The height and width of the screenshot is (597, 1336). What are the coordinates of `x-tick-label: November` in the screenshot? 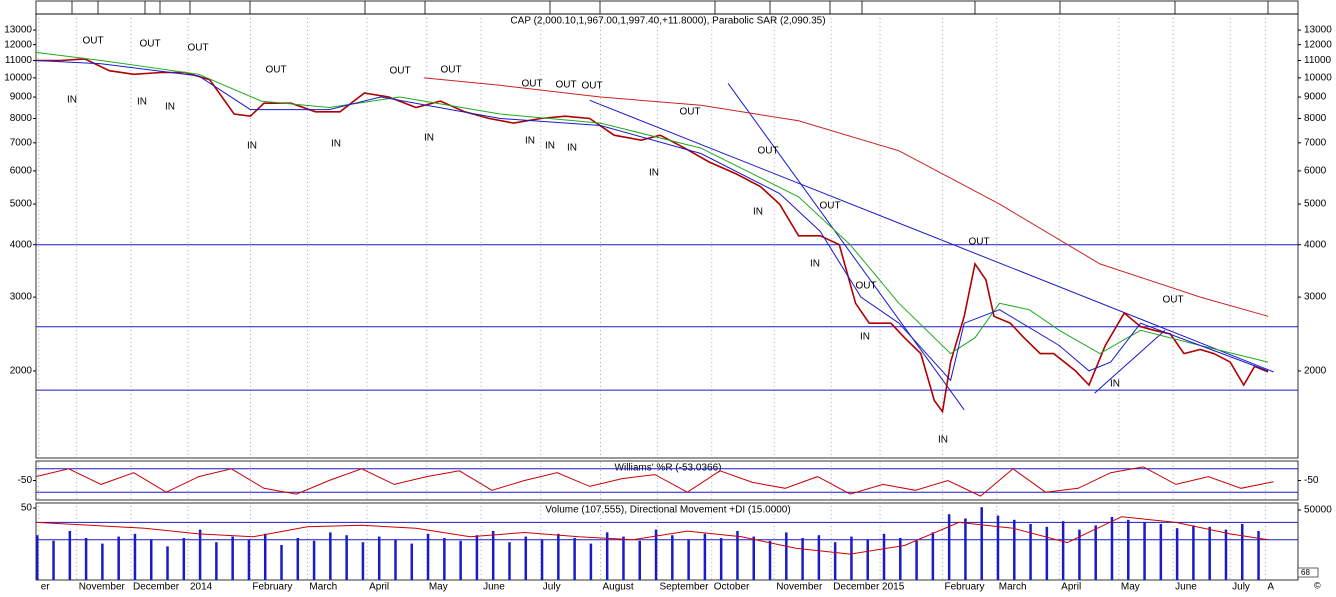 It's located at (799, 587).